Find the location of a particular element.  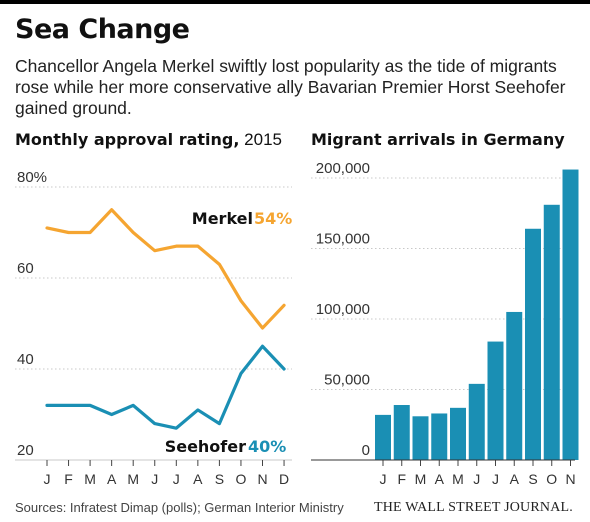

publisher-credit: THE WALL STREET JOURNAL. is located at coordinates (473, 507).